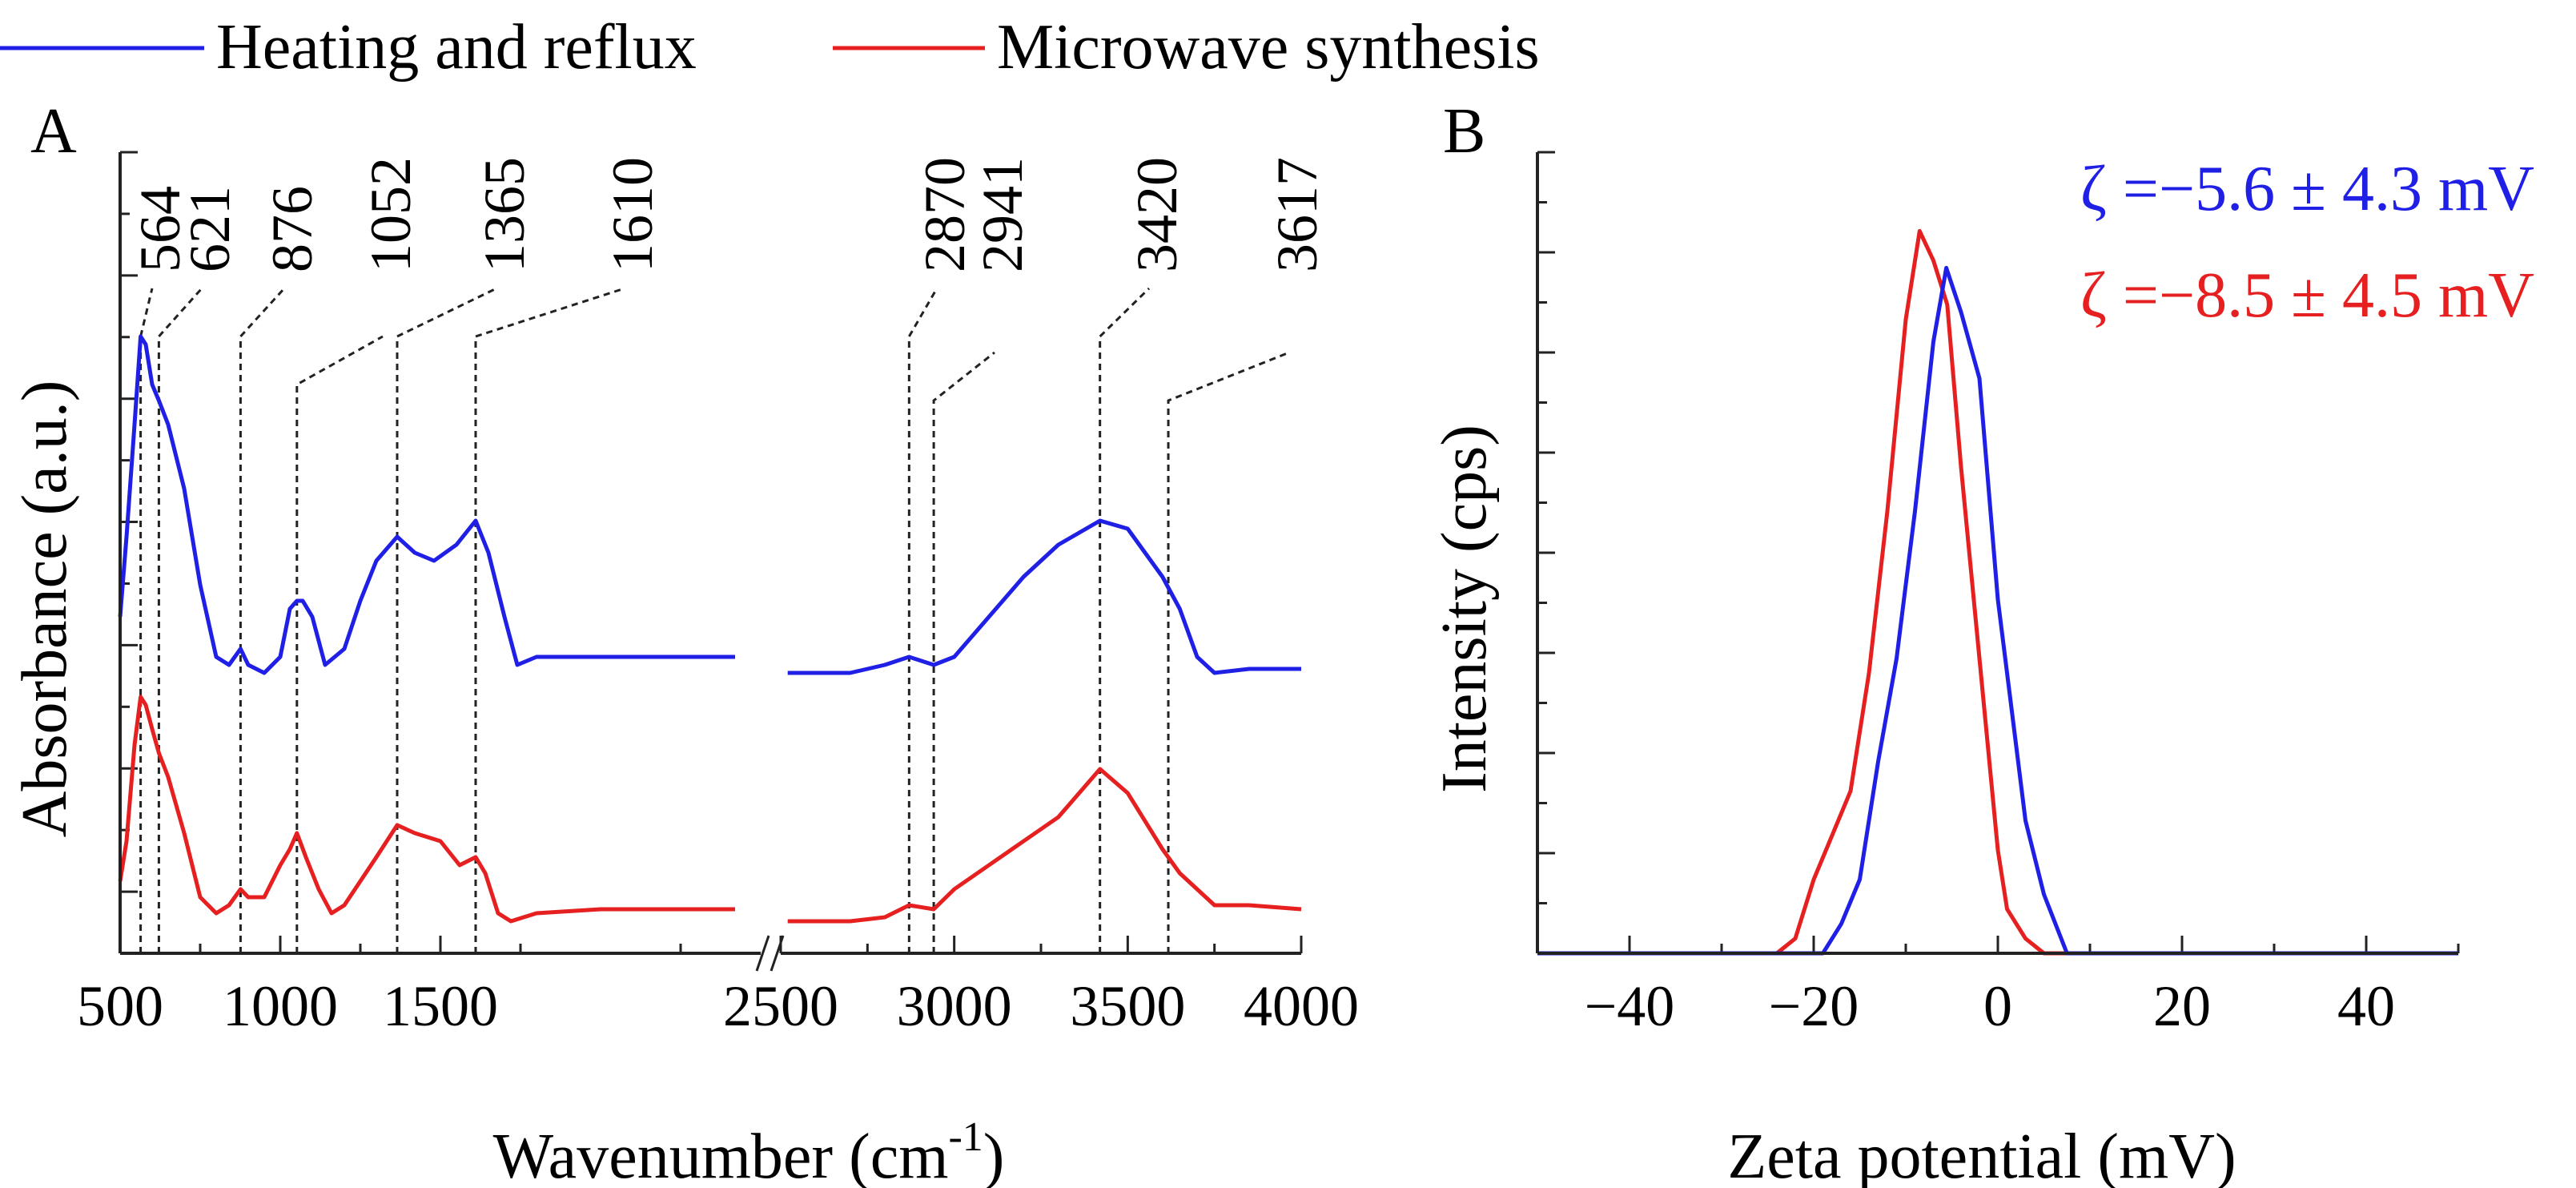 The image size is (2576, 1188). What do you see at coordinates (1630, 1006) in the screenshot?
I see `panel-b-x-tick-label: −40` at bounding box center [1630, 1006].